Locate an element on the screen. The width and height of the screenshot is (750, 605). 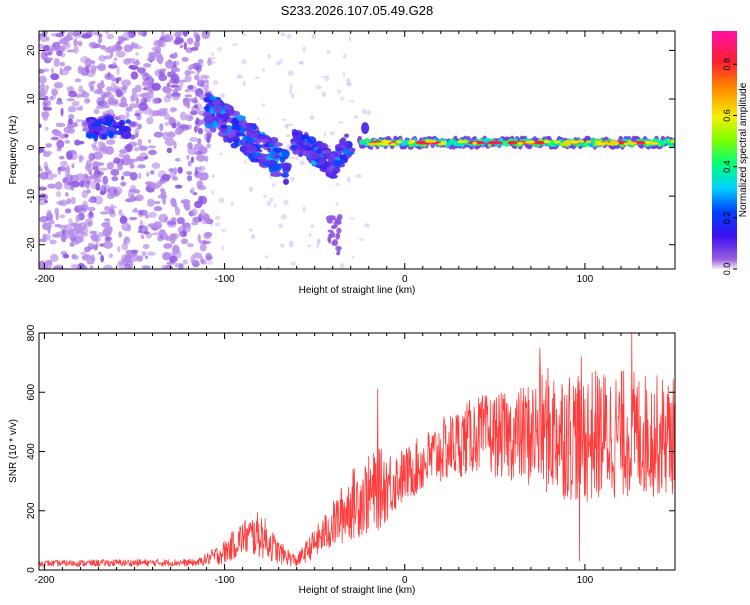
colorbar-tick-label: 0.6 is located at coordinates (727, 115).